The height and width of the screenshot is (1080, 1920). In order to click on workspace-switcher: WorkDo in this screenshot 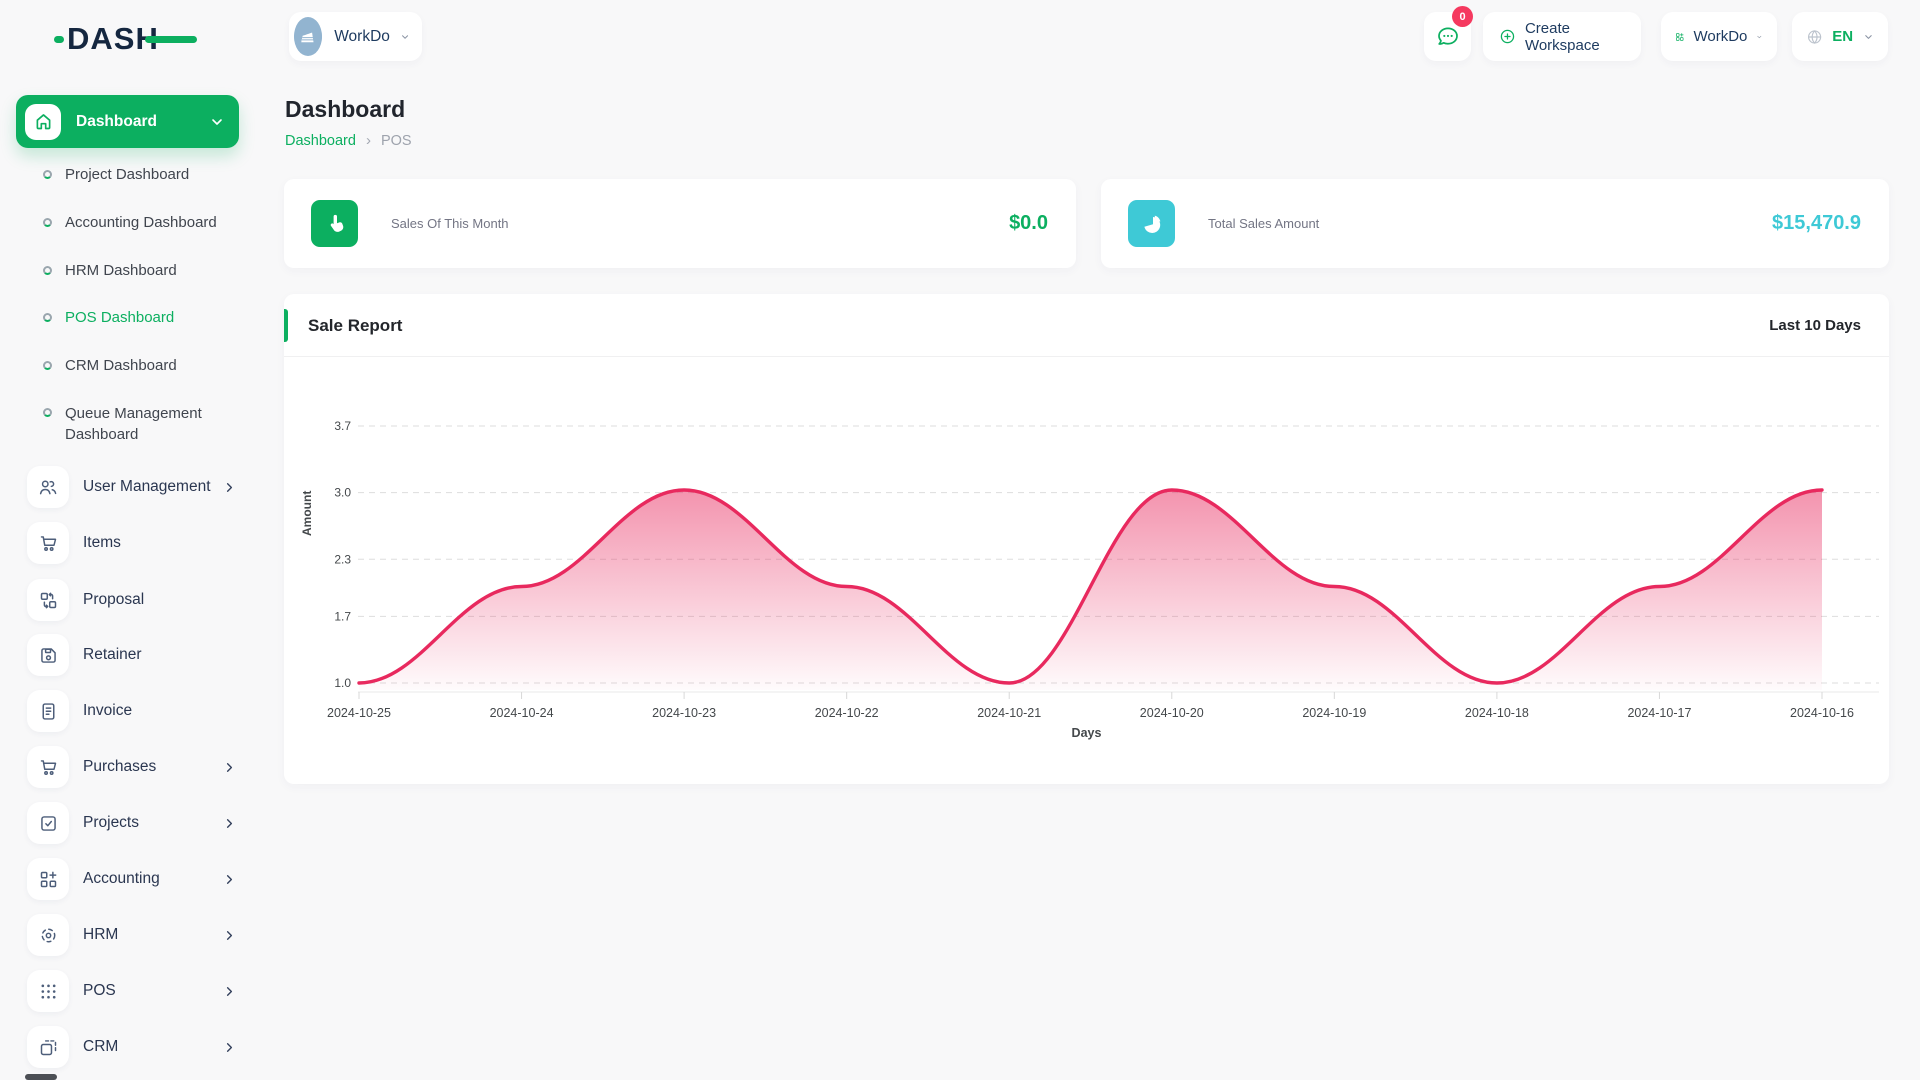, I will do `click(355, 36)`.